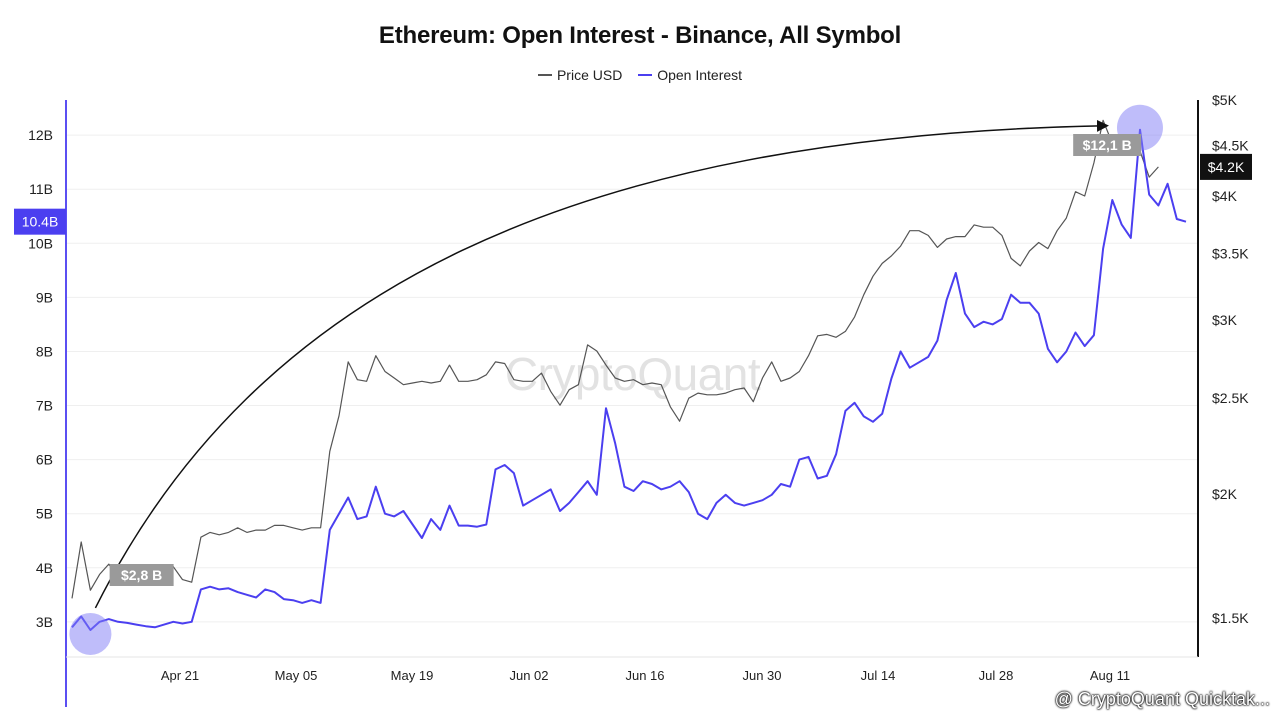  What do you see at coordinates (44, 568) in the screenshot?
I see `y-left-tick-label: 4B` at bounding box center [44, 568].